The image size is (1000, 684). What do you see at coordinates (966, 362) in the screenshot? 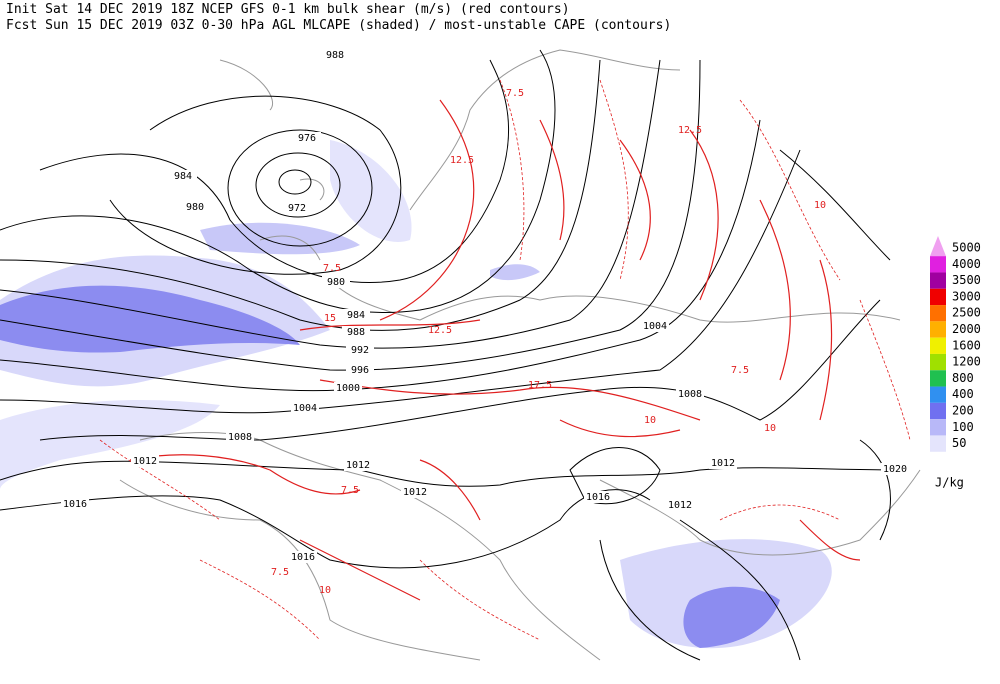
I see `legend-label: 1200` at bounding box center [966, 362].